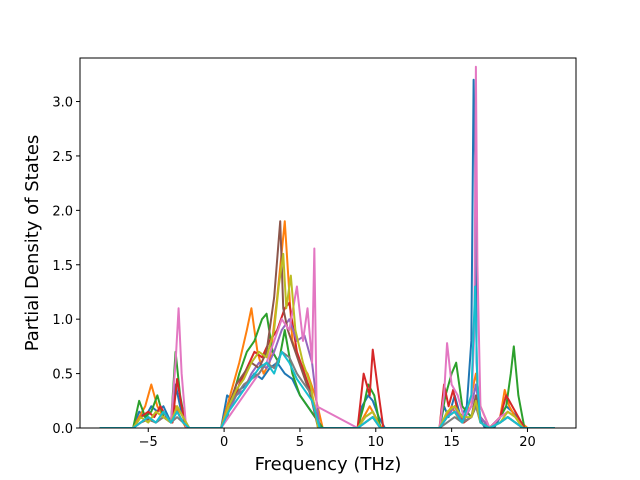 The image size is (640, 480). What do you see at coordinates (300, 442) in the screenshot?
I see `x-tick-label: 5` at bounding box center [300, 442].